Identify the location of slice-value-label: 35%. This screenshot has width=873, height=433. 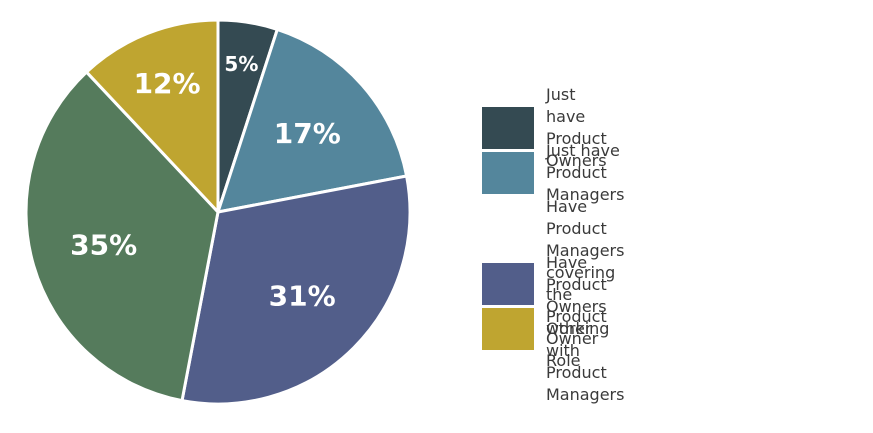
(103, 245).